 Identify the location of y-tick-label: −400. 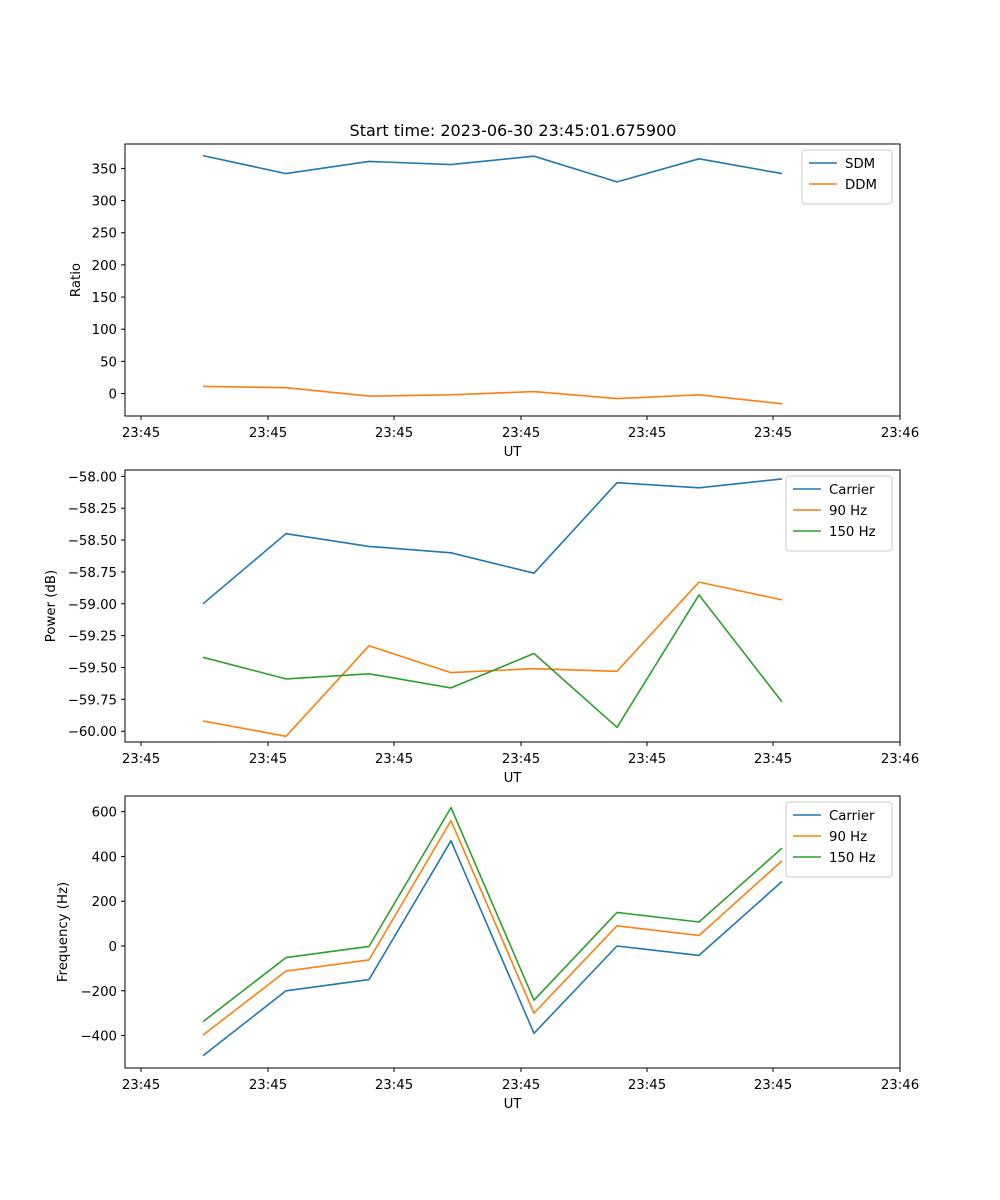
(98, 1037).